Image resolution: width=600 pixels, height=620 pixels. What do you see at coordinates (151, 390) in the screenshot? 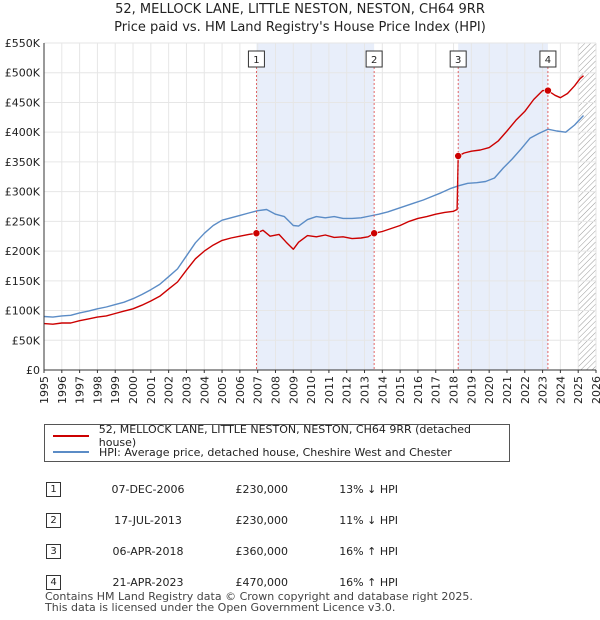
I see `x-tick-label: 2001` at bounding box center [151, 390].